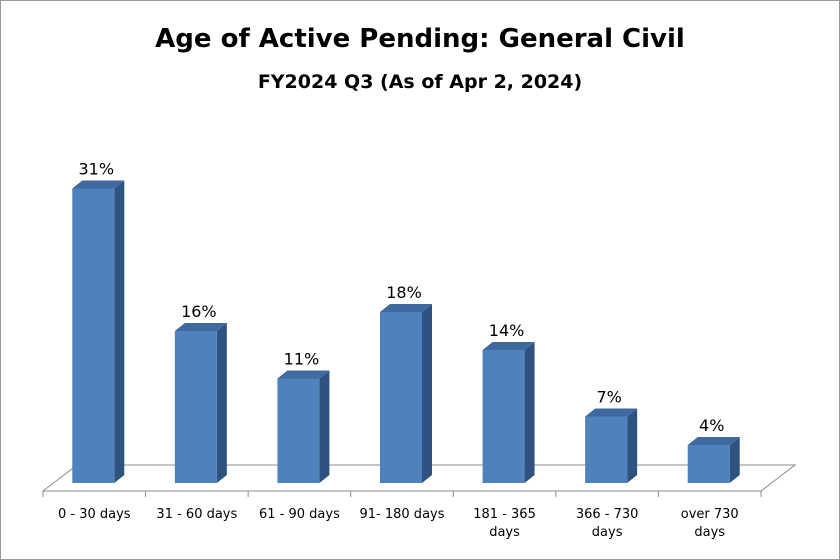 The height and width of the screenshot is (560, 840). I want to click on data-label: 14%, so click(507, 330).